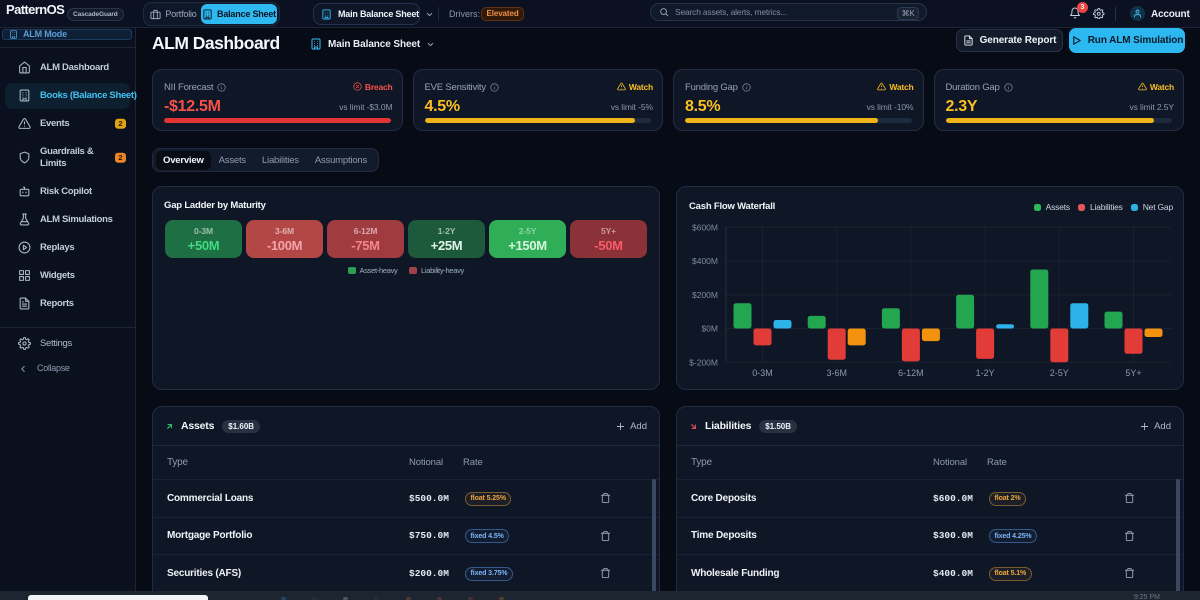  What do you see at coordinates (705, 227) in the screenshot?
I see `svg-text: $600M` at bounding box center [705, 227].